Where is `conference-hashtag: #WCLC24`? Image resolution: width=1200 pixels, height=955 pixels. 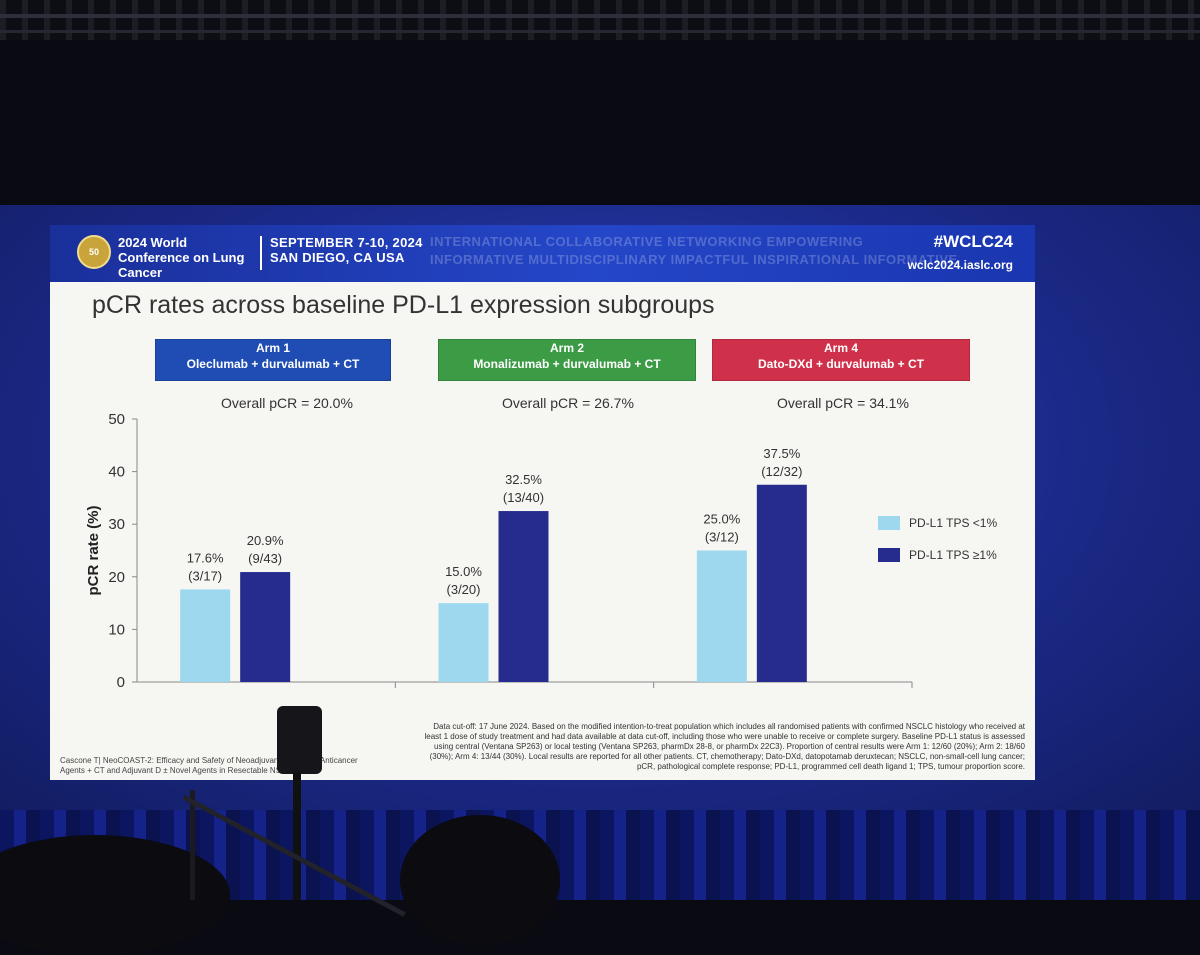
conference-hashtag: #WCLC24 is located at coordinates (973, 241).